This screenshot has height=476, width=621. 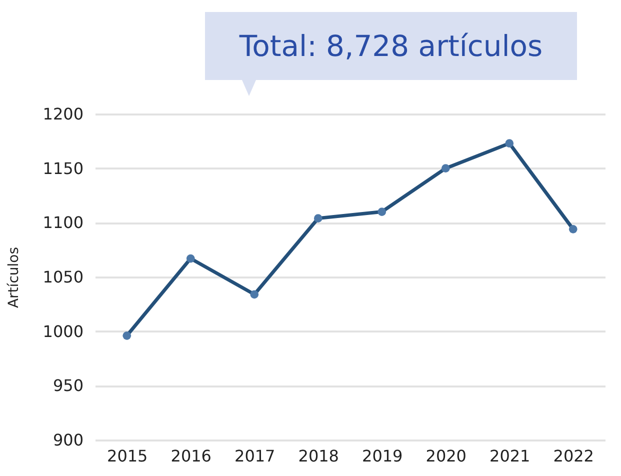 I want to click on x-tick-label: 2021, so click(x=510, y=456).